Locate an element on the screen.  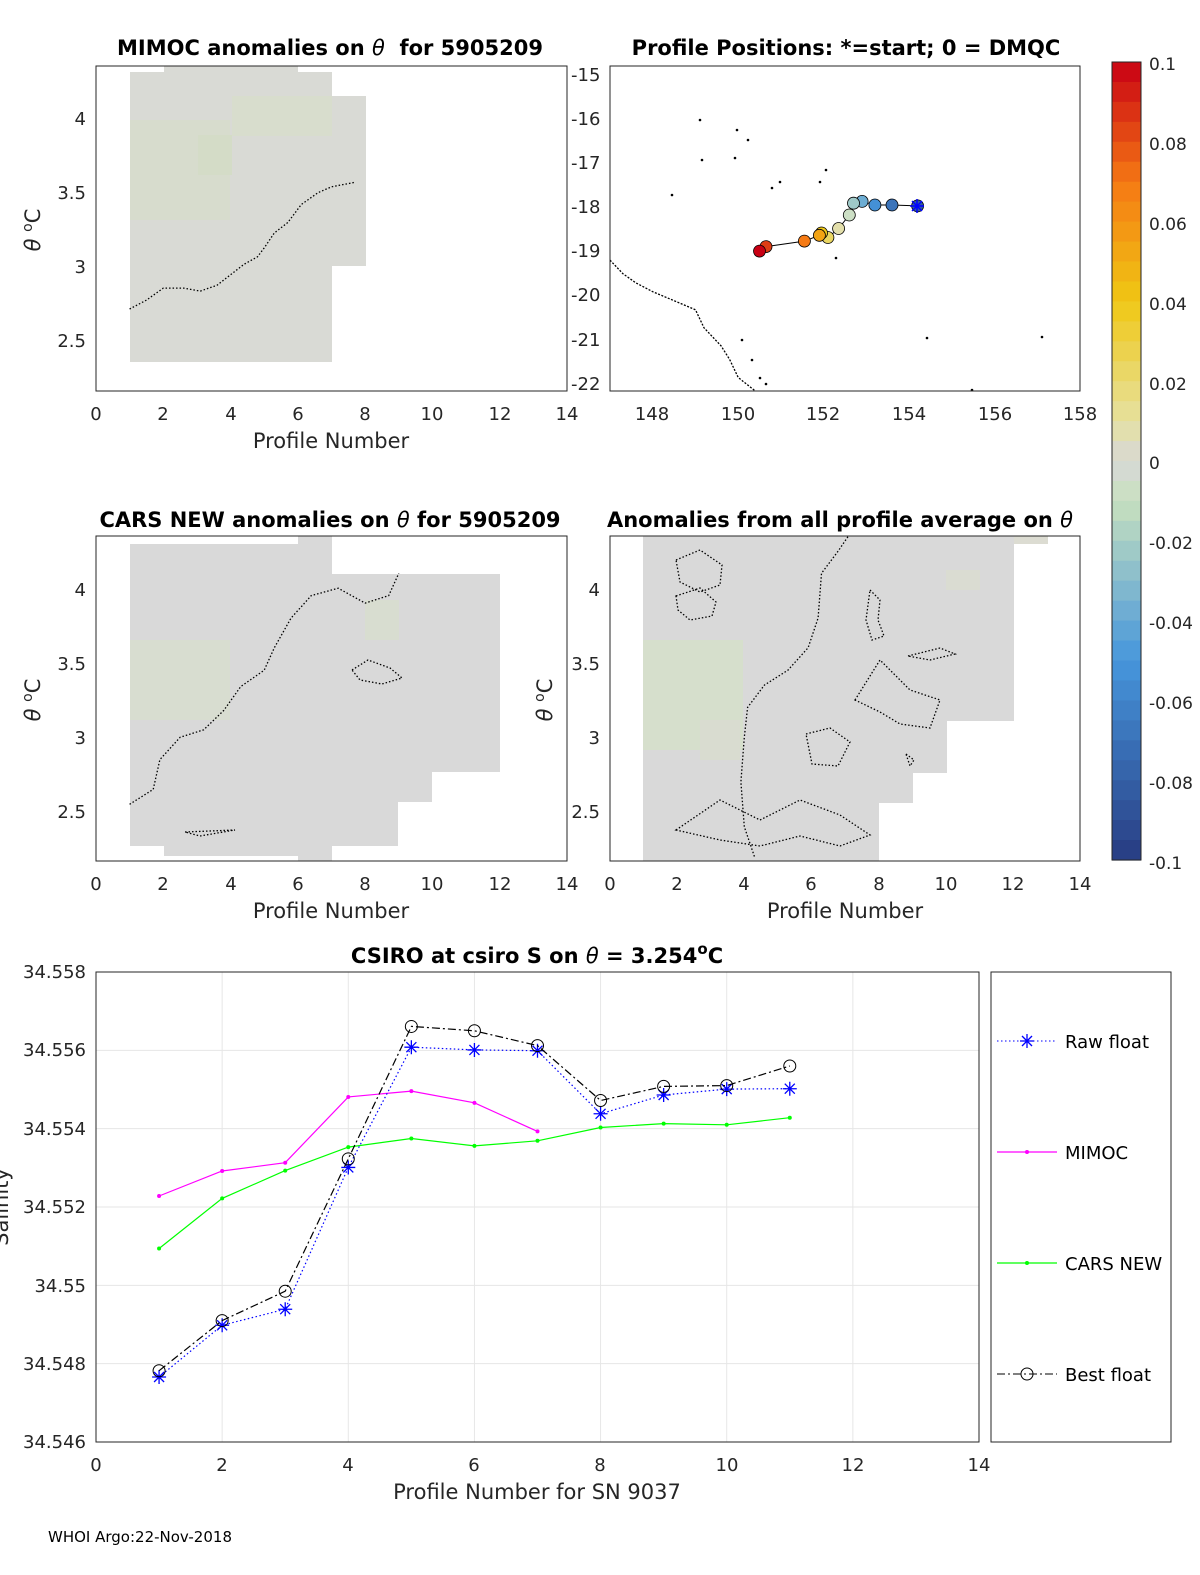
cb-tick-label: -0.06 is located at coordinates (1171, 704).